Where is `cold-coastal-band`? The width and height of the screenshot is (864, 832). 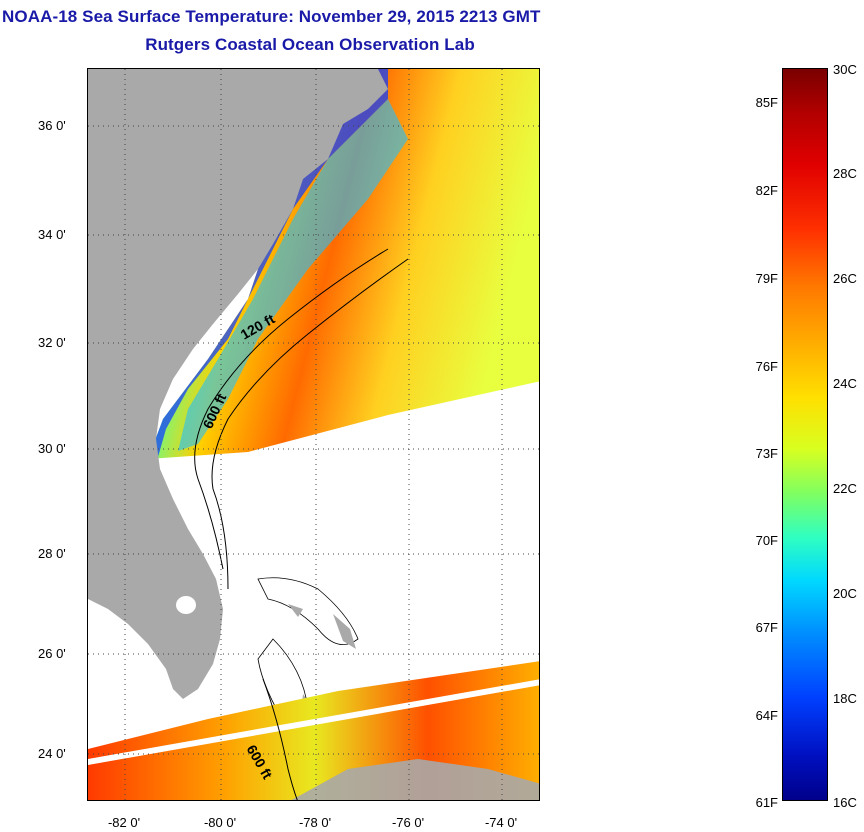
cold-coastal-band is located at coordinates (268, 264).